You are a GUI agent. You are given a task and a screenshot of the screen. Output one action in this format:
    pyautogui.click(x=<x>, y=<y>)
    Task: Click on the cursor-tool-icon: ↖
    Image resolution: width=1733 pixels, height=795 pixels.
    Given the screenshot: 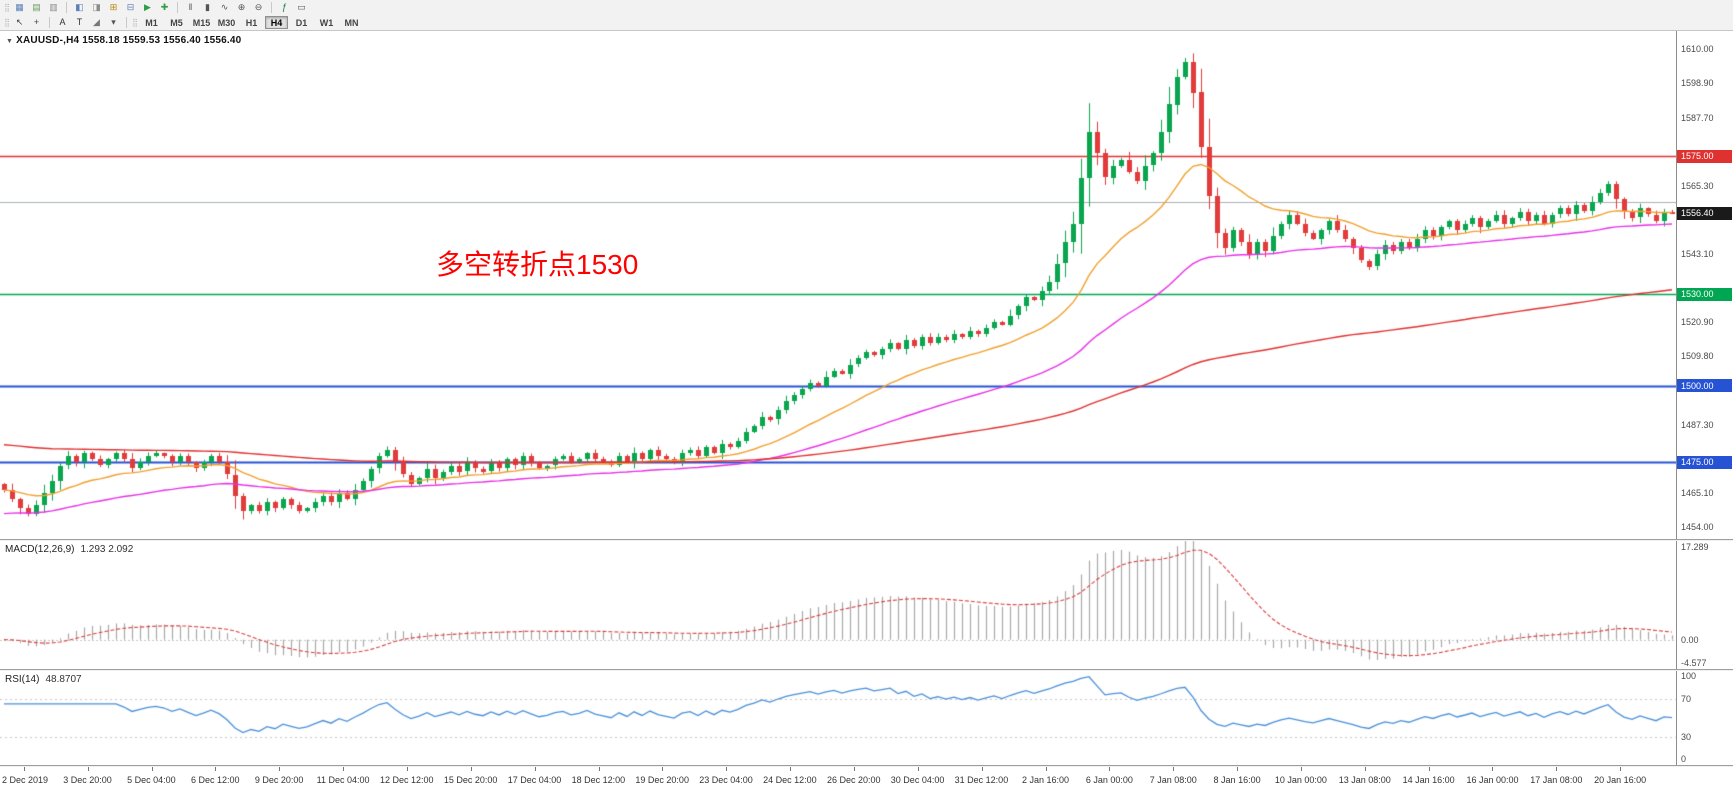 What is the action you would take?
    pyautogui.click(x=19, y=22)
    